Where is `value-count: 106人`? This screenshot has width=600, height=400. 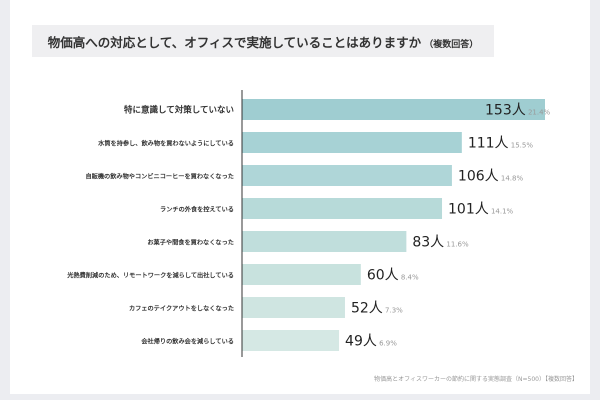 value-count: 106人 is located at coordinates (478, 177).